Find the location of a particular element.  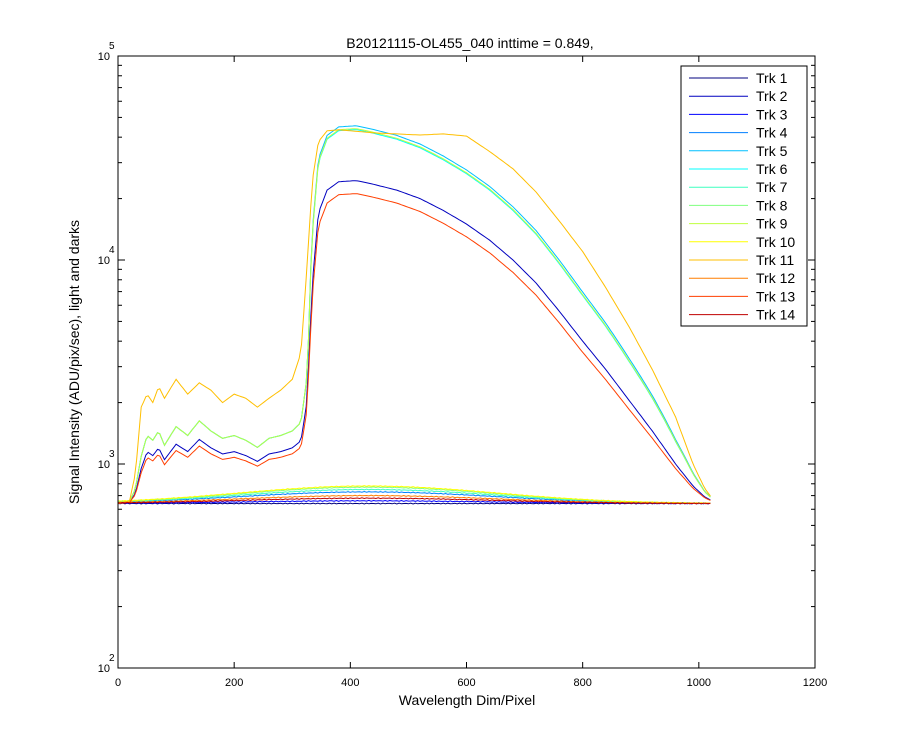

x-tick-label: 600 is located at coordinates (466, 683).